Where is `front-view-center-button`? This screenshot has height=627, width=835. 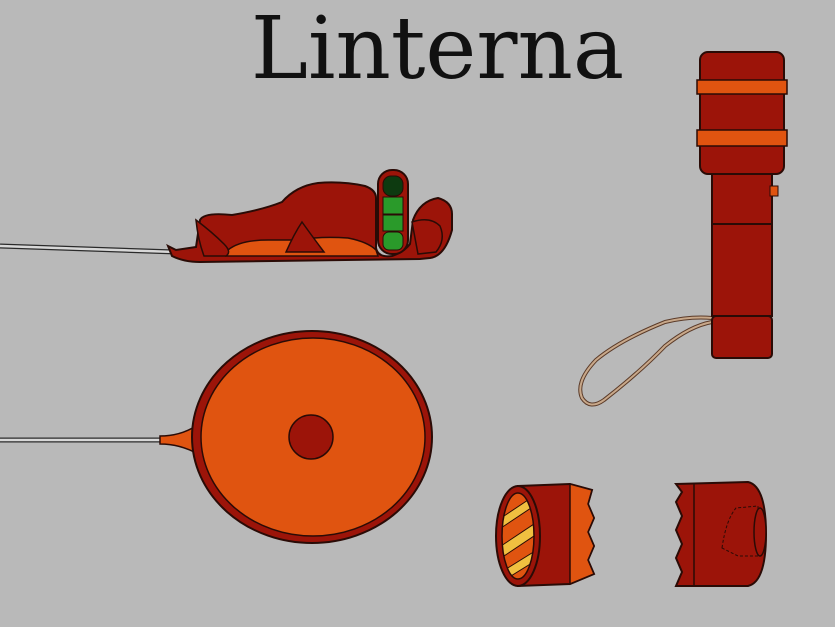 front-view-center-button is located at coordinates (311, 437).